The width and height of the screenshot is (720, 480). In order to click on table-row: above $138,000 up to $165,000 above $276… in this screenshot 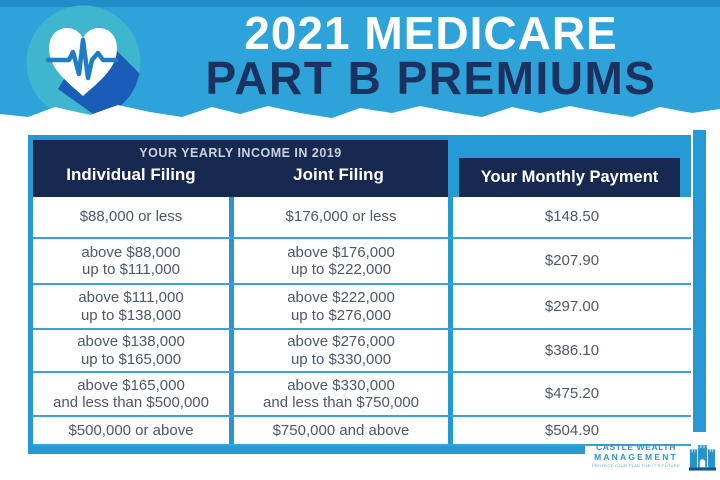, I will do `click(362, 349)`.